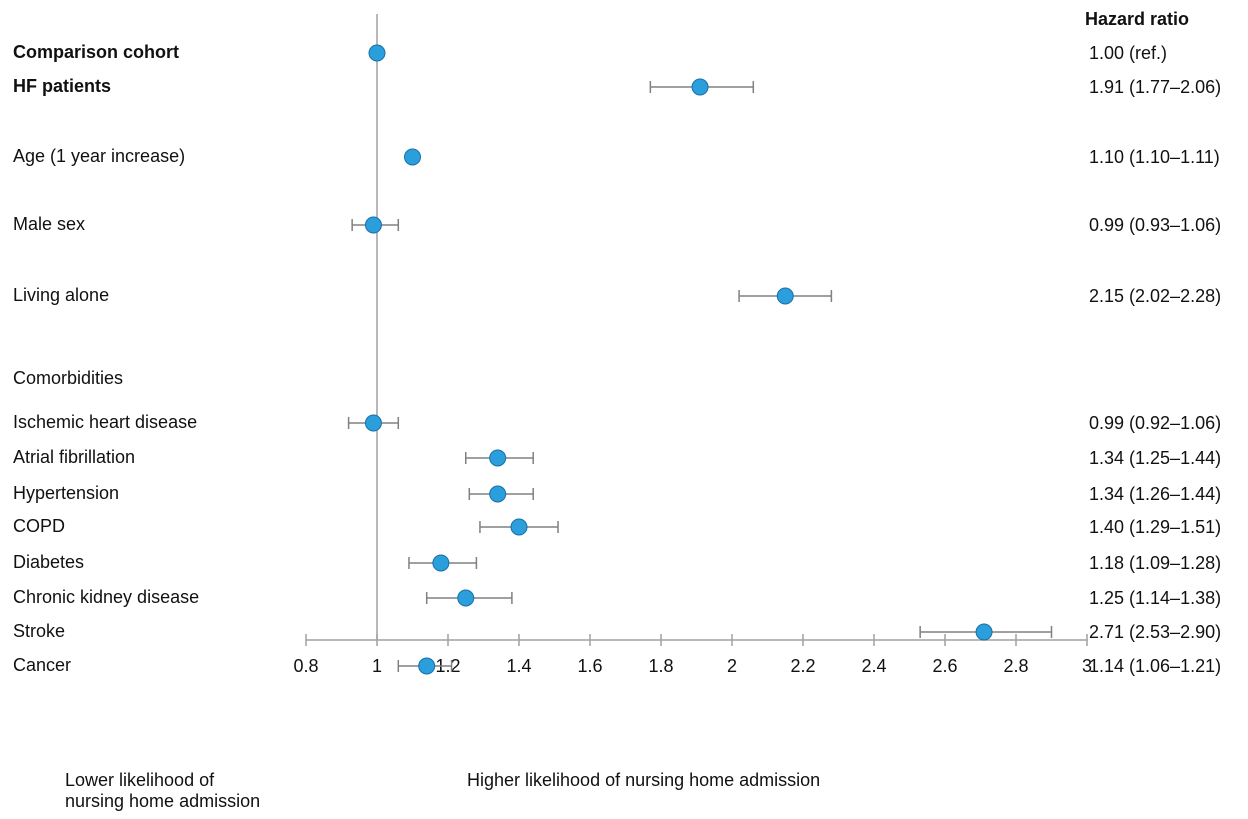 The image size is (1248, 819). Describe the element at coordinates (49, 224) in the screenshot. I see `row-label: Male sex` at that location.